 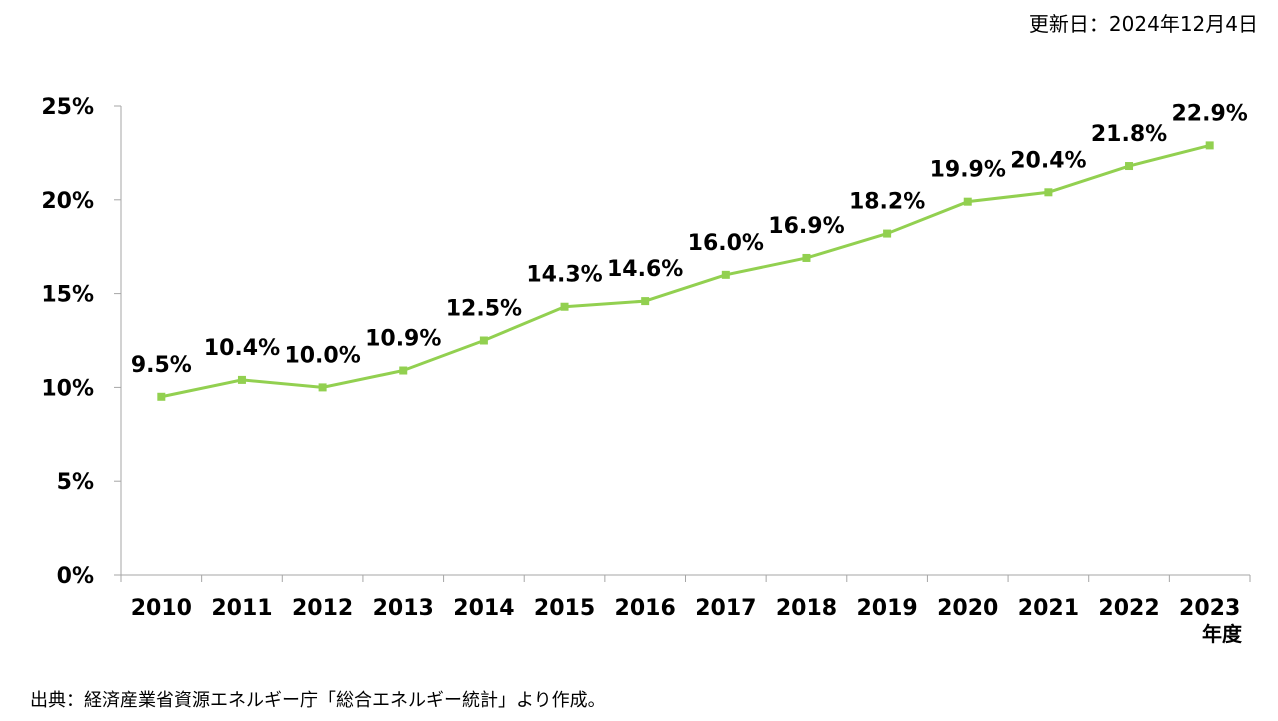 I want to click on x-tick-label: 2019, so click(x=886, y=608).